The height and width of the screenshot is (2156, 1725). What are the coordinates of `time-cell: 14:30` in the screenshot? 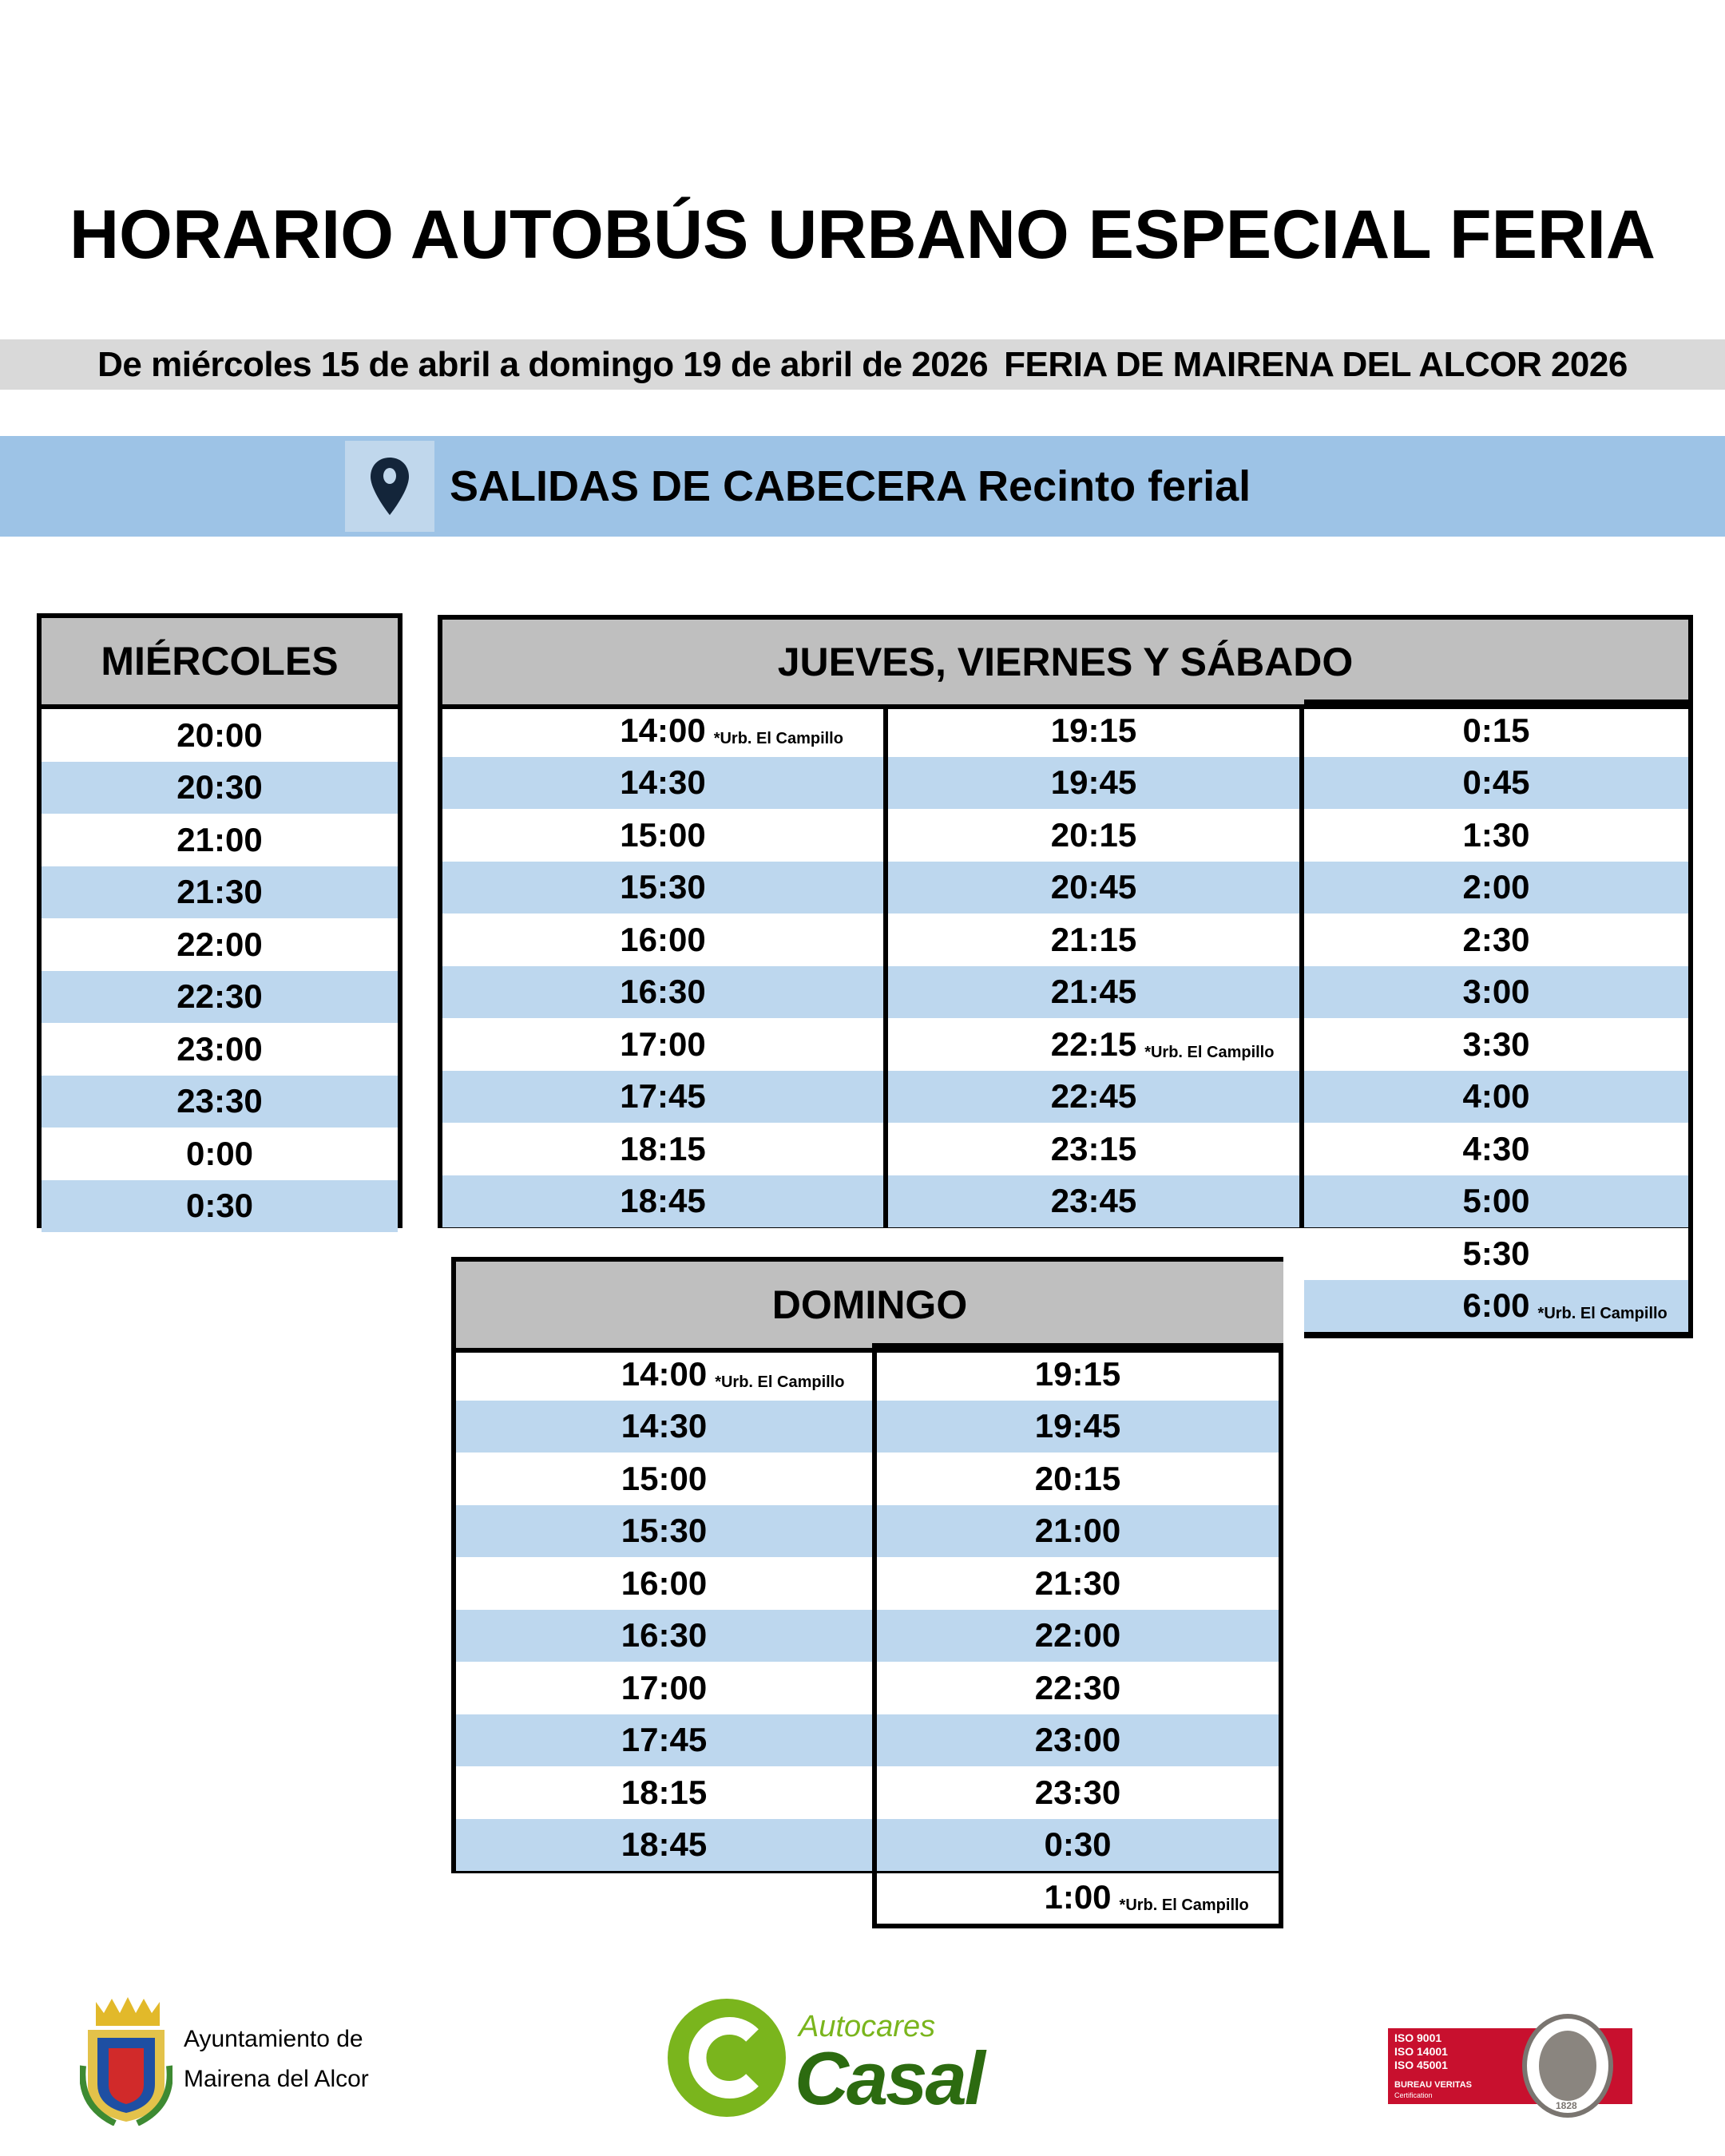 It's located at (664, 1426).